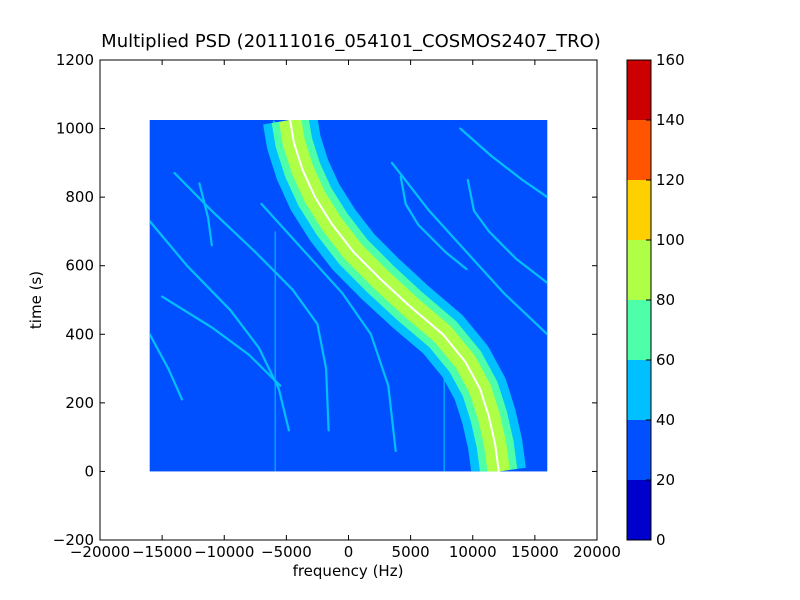  Describe the element at coordinates (665, 420) in the screenshot. I see `colorbar-tick-label: 40` at that location.